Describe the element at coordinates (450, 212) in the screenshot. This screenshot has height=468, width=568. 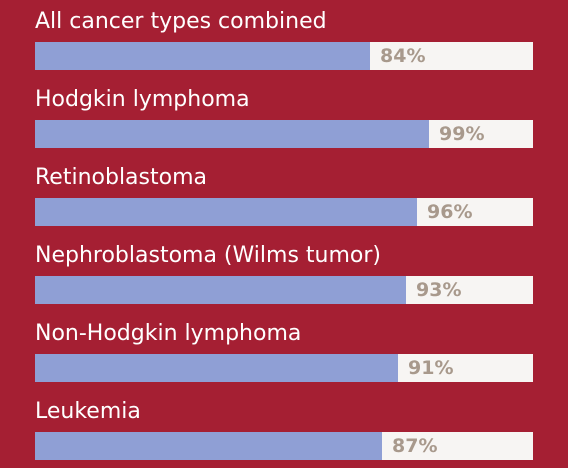
I see `value-label: 96%` at that location.